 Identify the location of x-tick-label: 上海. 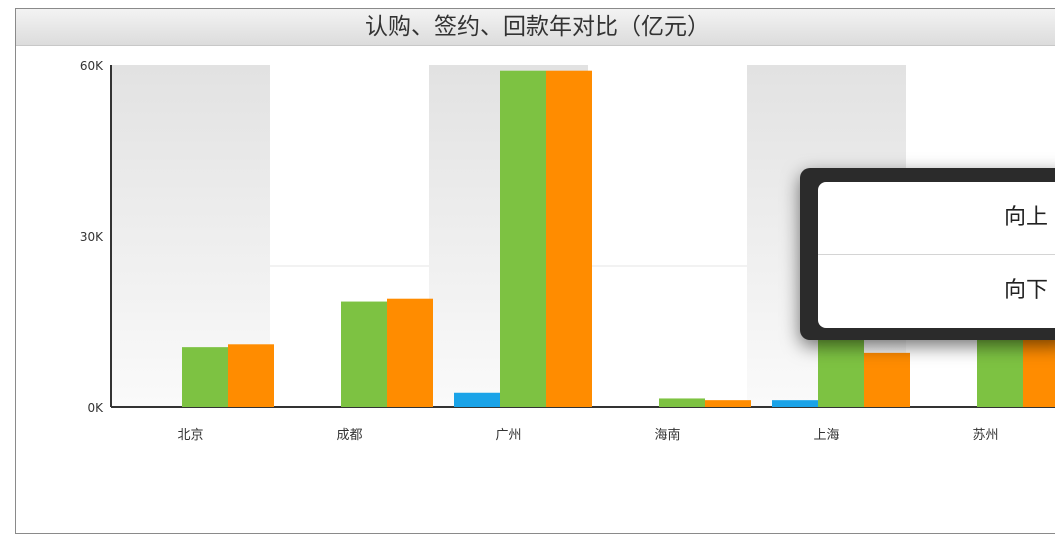
(826, 435).